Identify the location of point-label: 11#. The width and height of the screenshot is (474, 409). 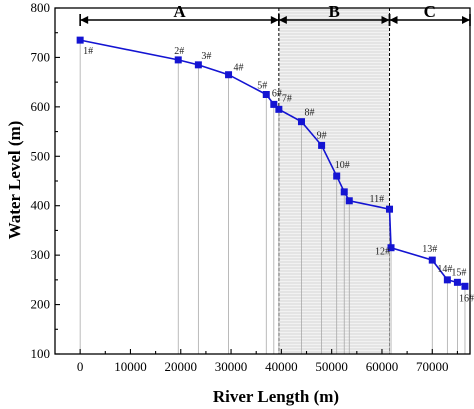
(377, 199).